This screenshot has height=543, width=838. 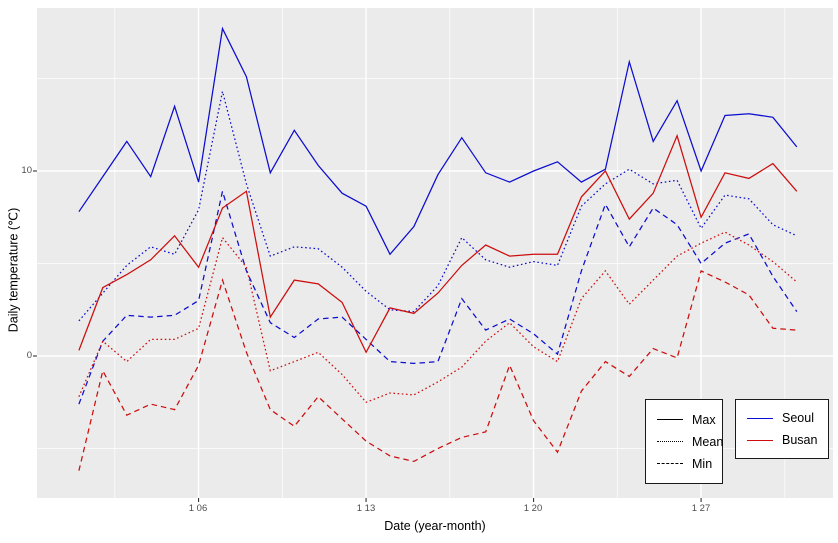 What do you see at coordinates (13, 270) in the screenshot?
I see `y-axis-title: Daily temperature (℃)` at bounding box center [13, 270].